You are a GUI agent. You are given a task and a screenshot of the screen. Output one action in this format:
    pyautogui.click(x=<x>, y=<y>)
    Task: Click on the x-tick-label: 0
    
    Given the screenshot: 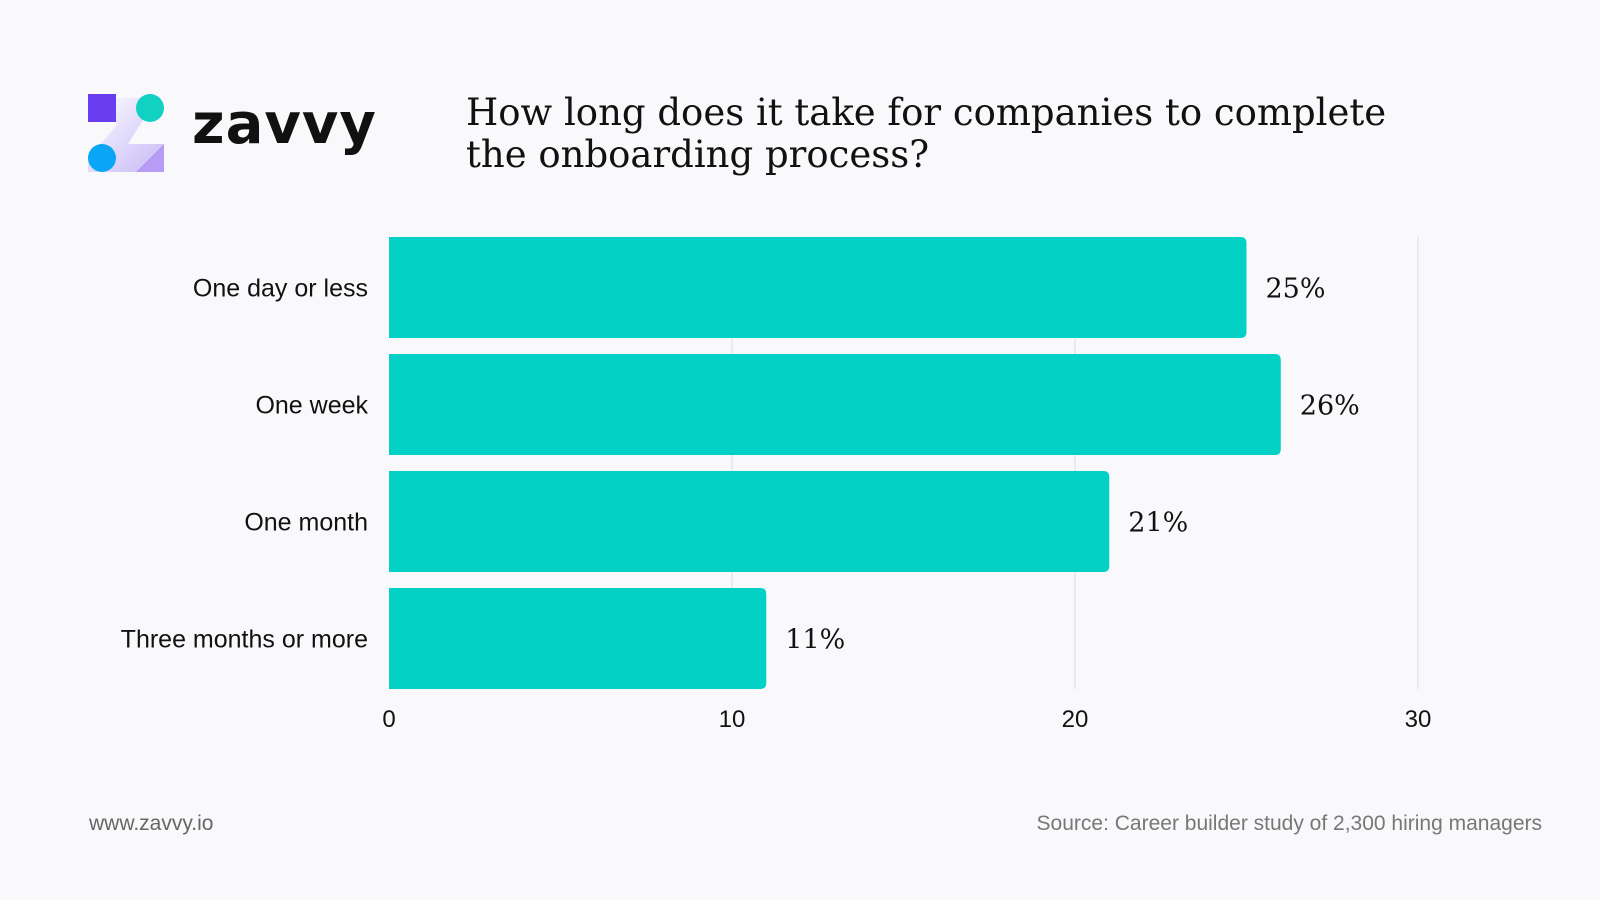 What is the action you would take?
    pyautogui.click(x=388, y=719)
    